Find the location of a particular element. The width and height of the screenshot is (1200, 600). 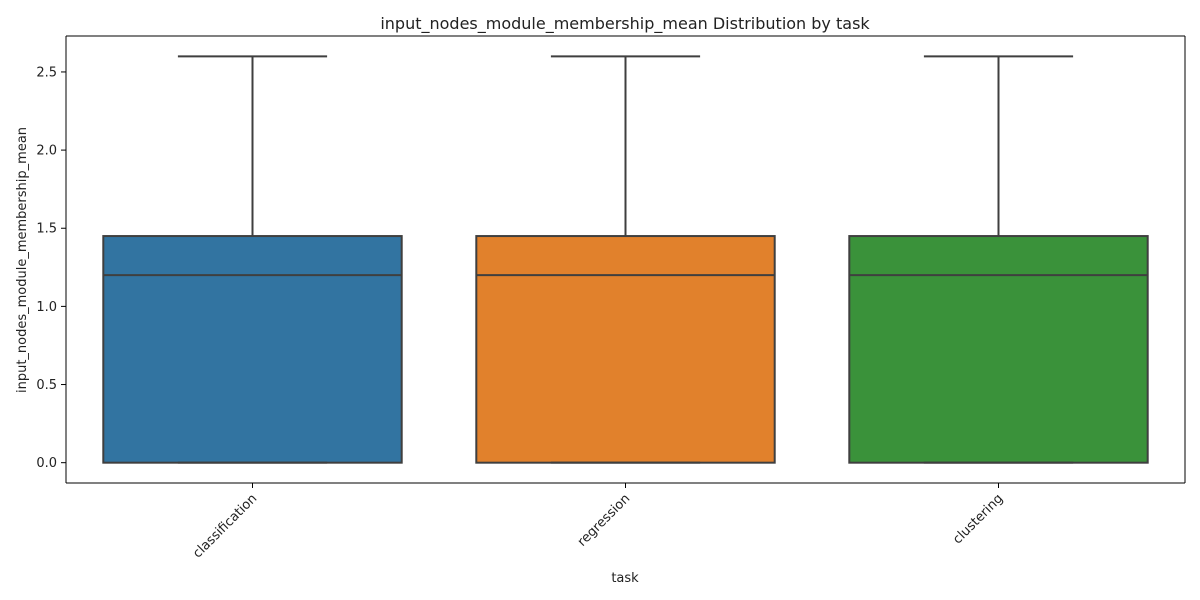

x-tick-label: regression is located at coordinates (604, 520).